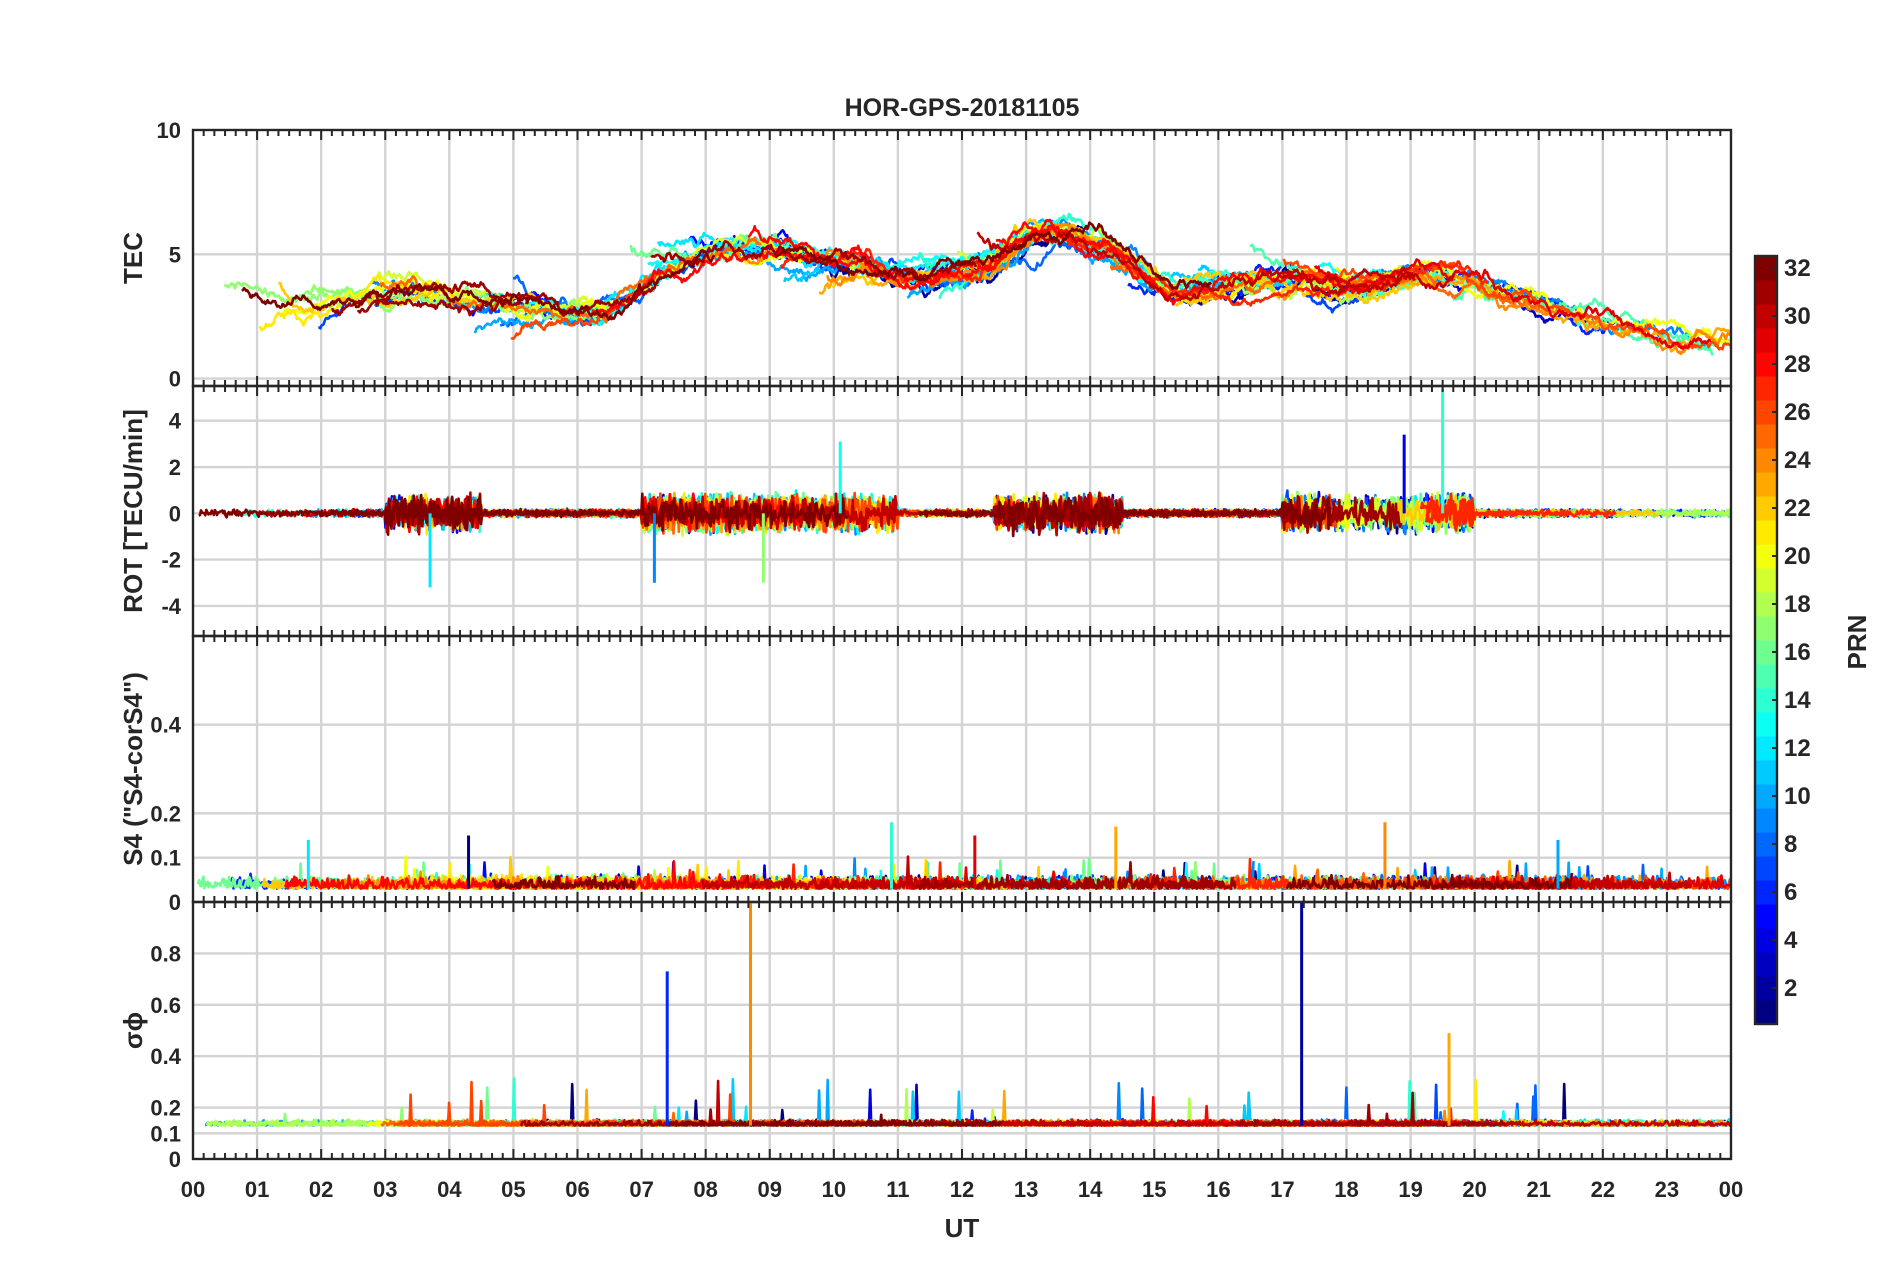 The width and height of the screenshot is (1902, 1272). Describe the element at coordinates (962, 108) in the screenshot. I see `chart-title: HOR-GPS-20181105` at that location.